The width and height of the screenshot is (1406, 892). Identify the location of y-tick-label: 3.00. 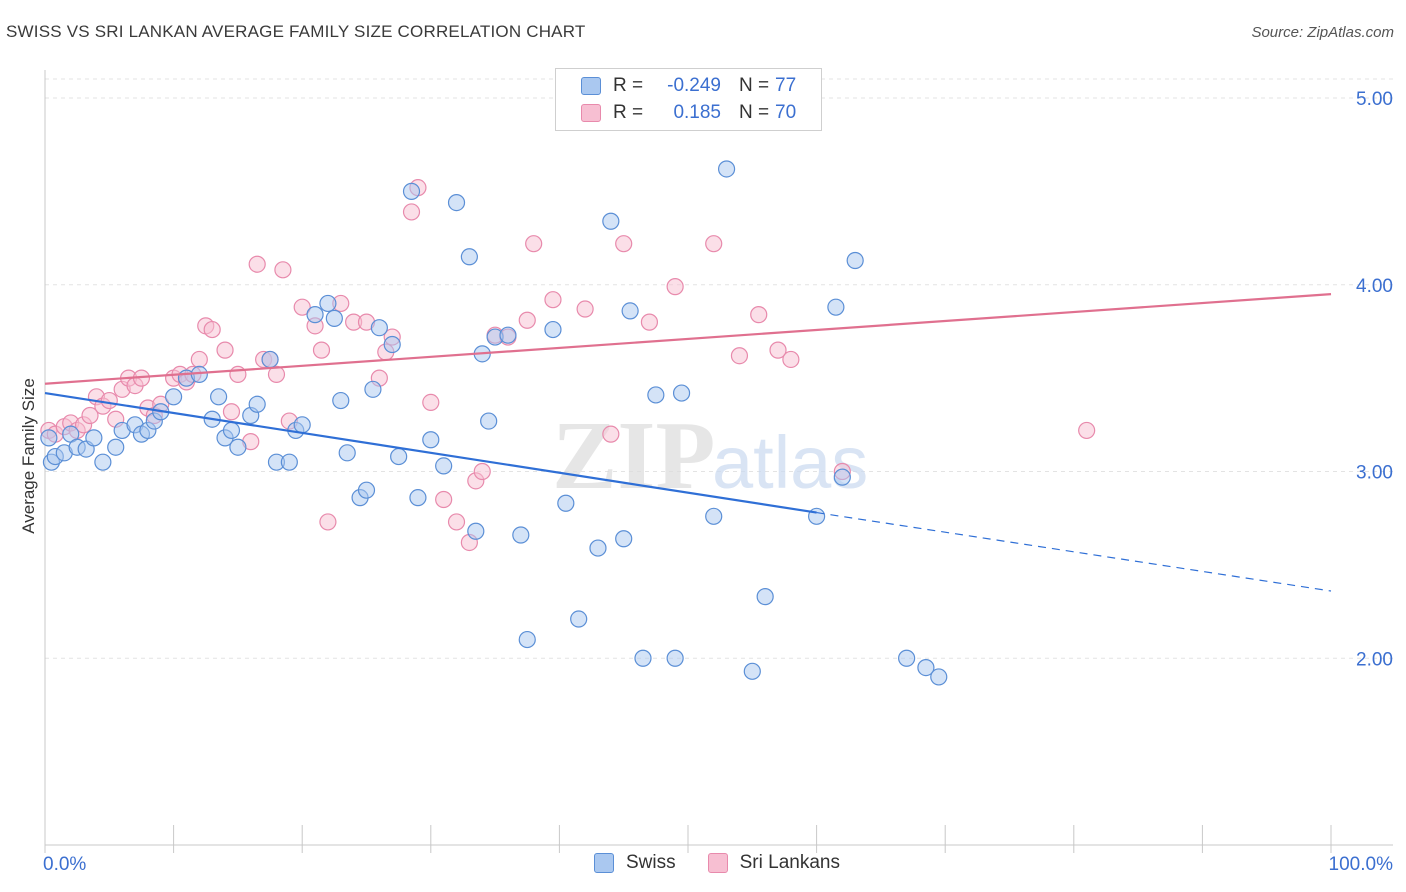
(1374, 473).